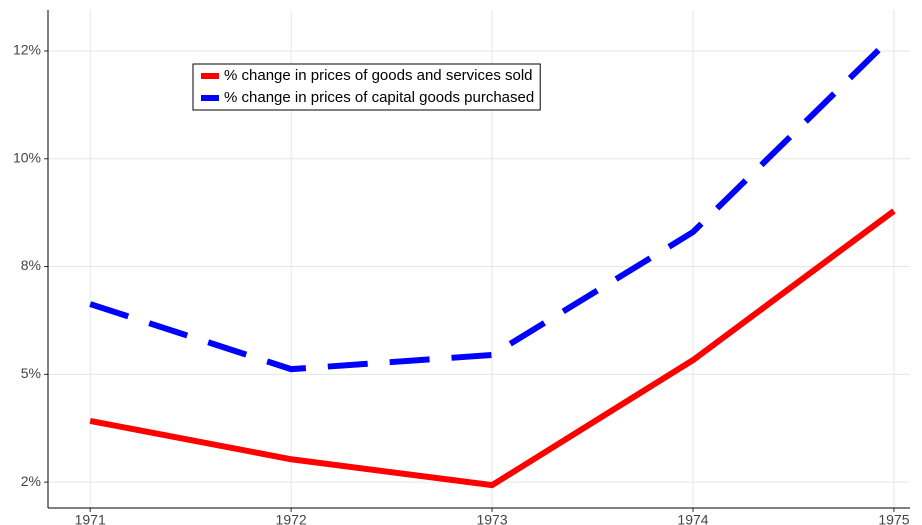 This screenshot has width=922, height=525. What do you see at coordinates (90, 518) in the screenshot?
I see `x-tick-label: 1971` at bounding box center [90, 518].